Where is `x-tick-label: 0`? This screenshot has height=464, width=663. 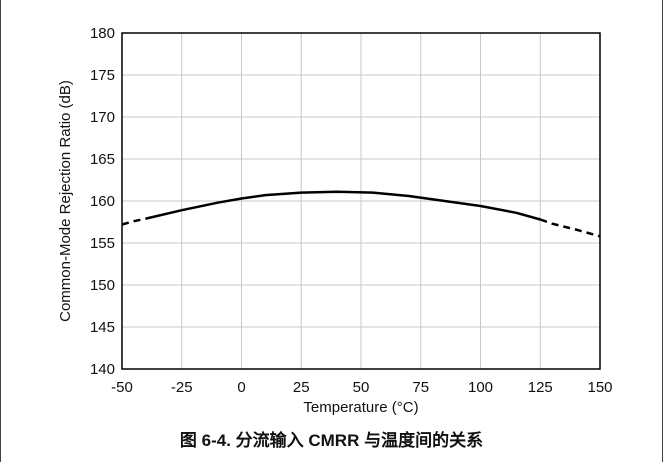
x-tick-label: 0 is located at coordinates (241, 387).